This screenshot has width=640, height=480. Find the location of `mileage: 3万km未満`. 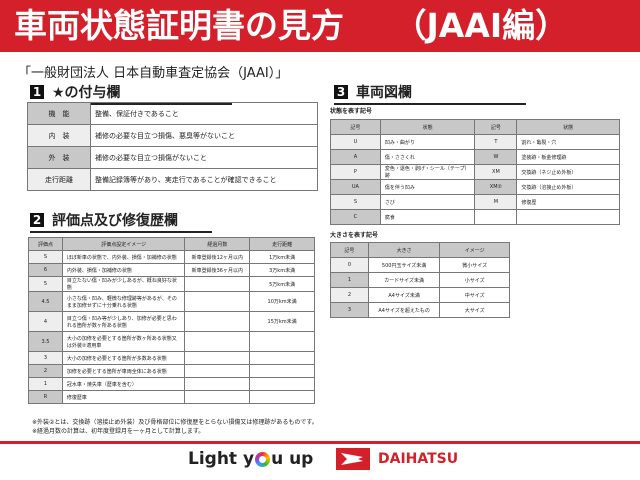

mileage: 3万km未満 is located at coordinates (282, 270).